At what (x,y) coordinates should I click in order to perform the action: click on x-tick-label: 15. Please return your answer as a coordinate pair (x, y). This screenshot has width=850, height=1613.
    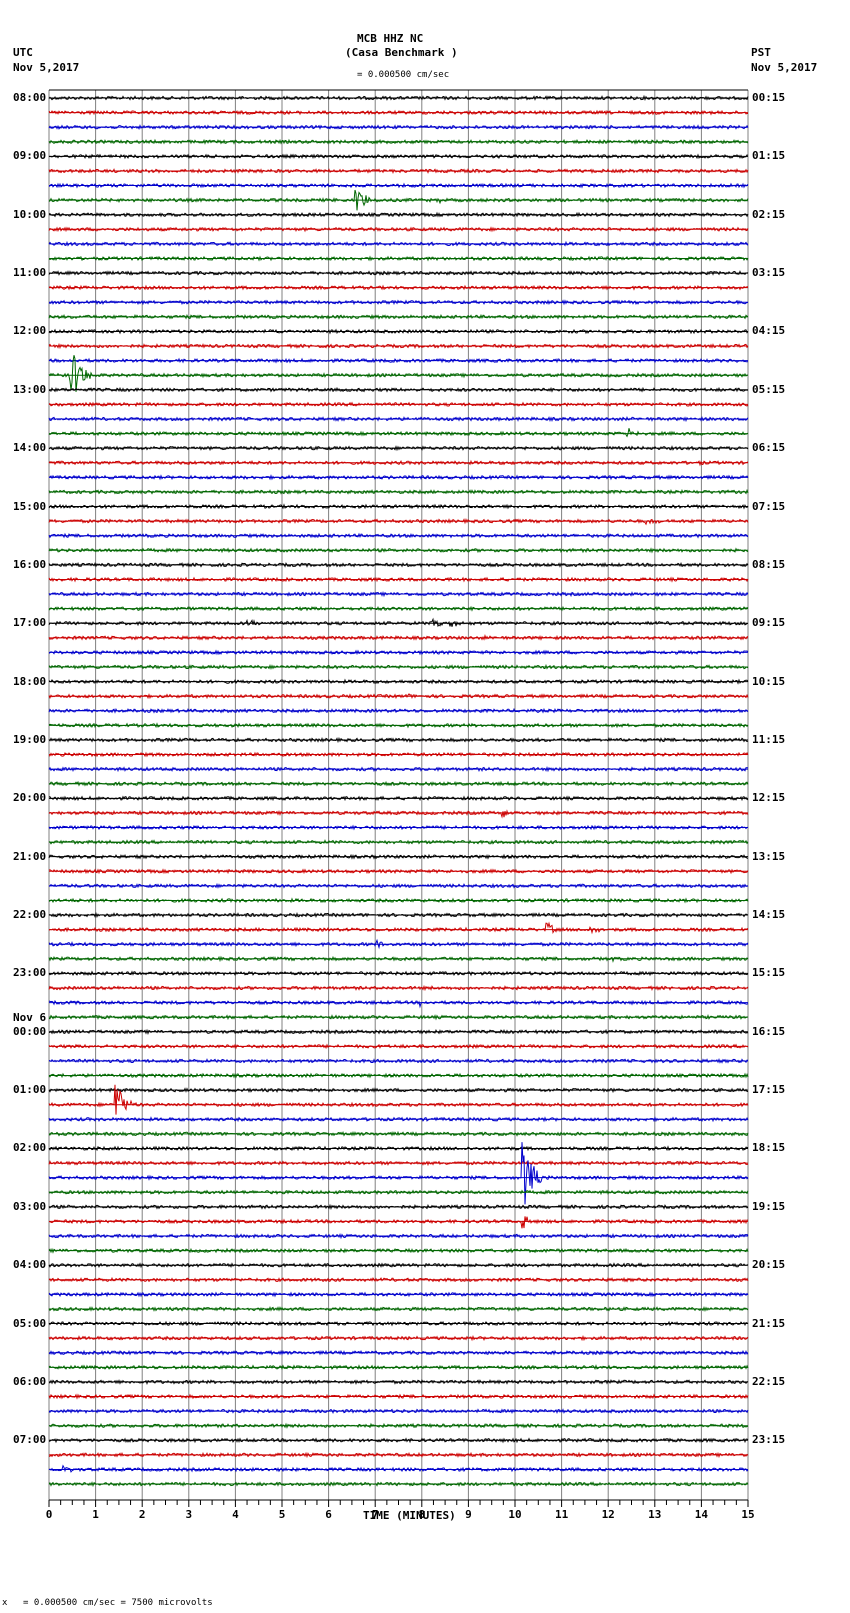
    Looking at the image, I should click on (748, 1514).